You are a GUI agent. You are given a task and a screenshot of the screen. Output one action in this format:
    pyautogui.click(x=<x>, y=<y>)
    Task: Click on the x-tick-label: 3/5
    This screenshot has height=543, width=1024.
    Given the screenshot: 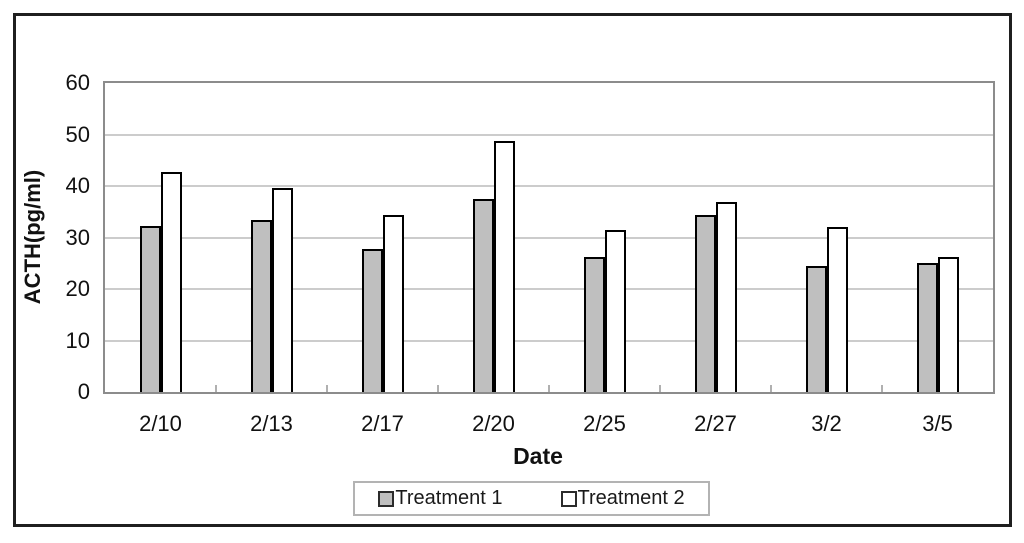 What is the action you would take?
    pyautogui.click(x=937, y=423)
    